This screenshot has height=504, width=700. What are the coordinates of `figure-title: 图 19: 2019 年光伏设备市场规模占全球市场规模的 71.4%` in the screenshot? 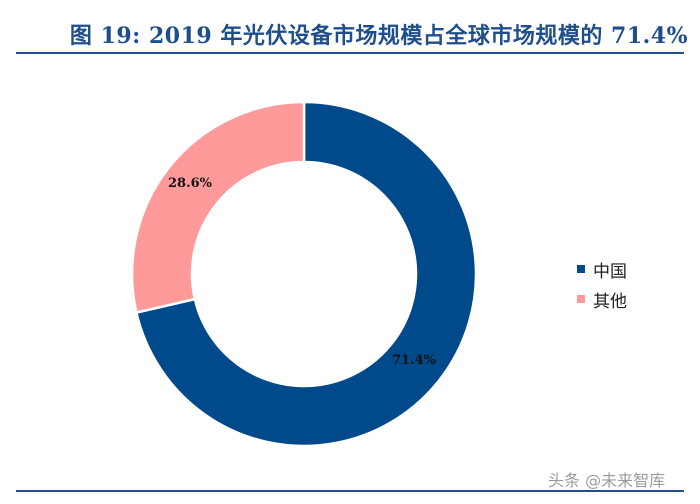 It's located at (378, 36).